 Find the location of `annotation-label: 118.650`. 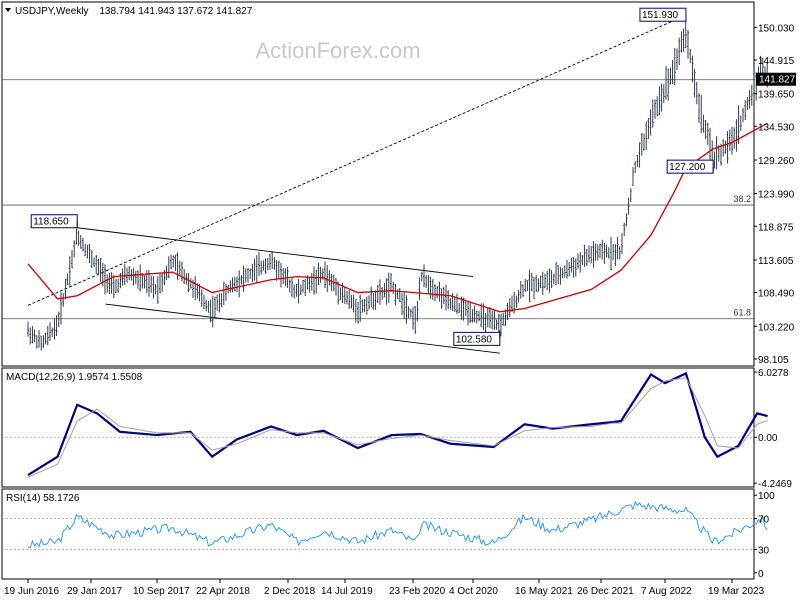

annotation-label: 118.650 is located at coordinates (51, 222).